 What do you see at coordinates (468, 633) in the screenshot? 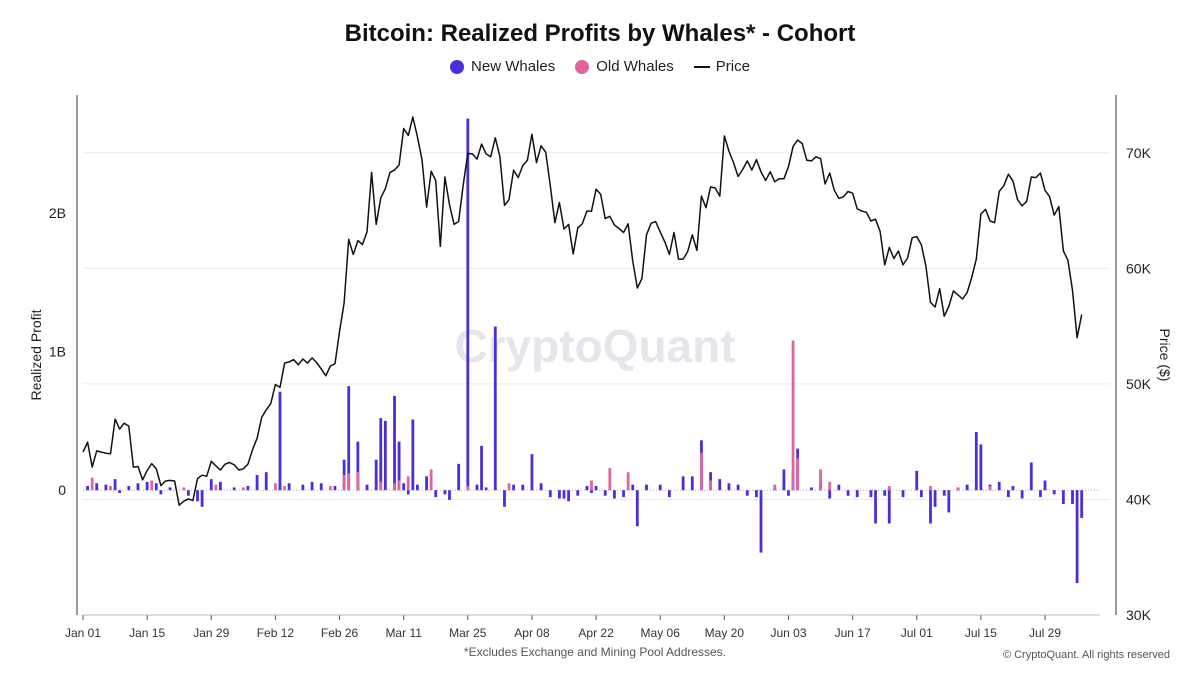
I see `x-tick-label: Mar 25` at bounding box center [468, 633].